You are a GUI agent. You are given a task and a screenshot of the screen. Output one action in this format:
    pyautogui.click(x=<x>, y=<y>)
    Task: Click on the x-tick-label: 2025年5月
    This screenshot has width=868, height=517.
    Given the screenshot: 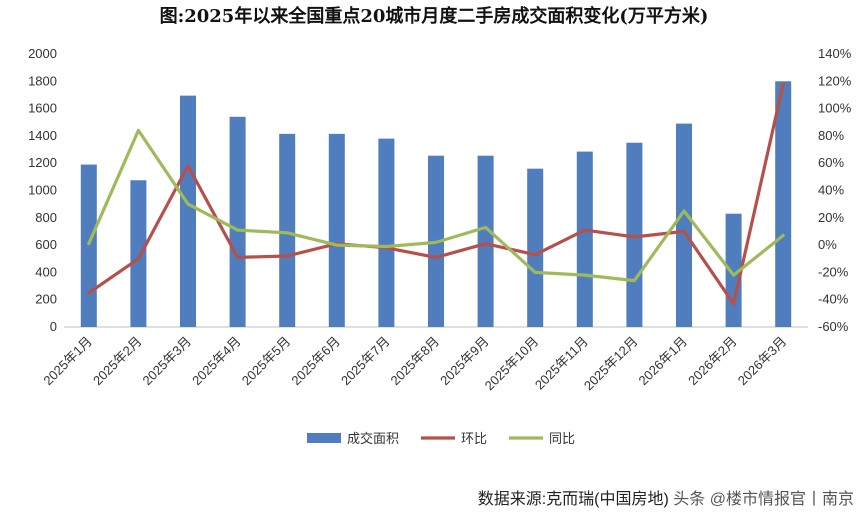 What is the action you would take?
    pyautogui.click(x=266, y=361)
    